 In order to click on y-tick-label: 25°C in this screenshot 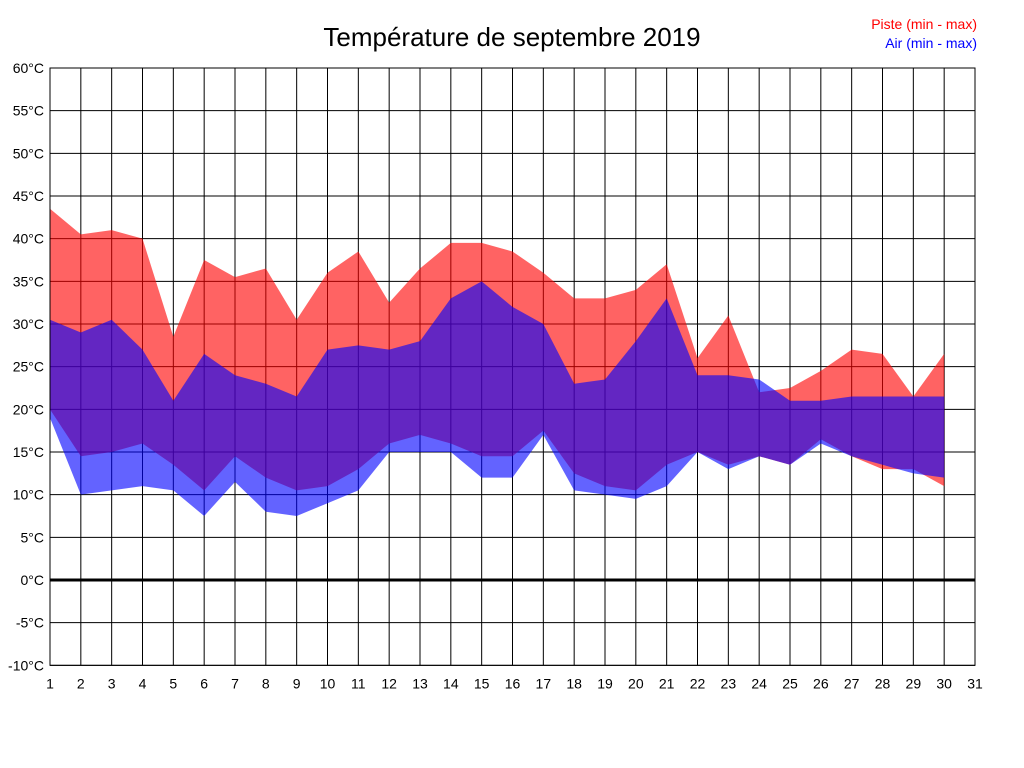, I will do `click(28, 367)`.